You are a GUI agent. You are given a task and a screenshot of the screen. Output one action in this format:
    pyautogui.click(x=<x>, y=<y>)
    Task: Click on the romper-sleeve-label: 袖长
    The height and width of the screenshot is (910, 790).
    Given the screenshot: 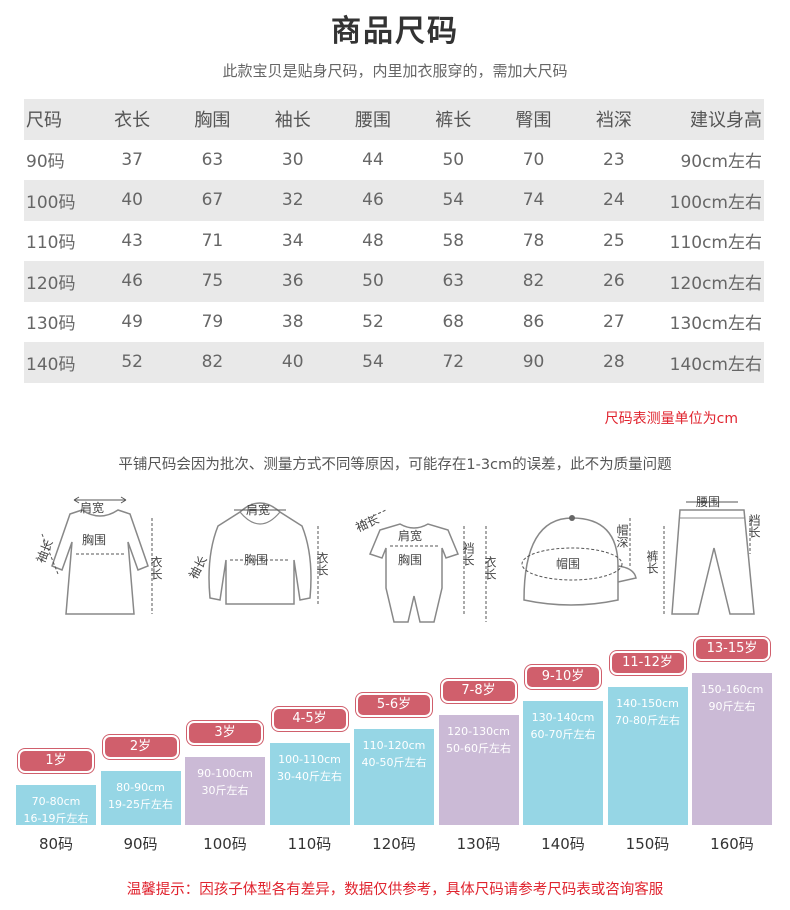 What is the action you would take?
    pyautogui.click(x=367, y=522)
    